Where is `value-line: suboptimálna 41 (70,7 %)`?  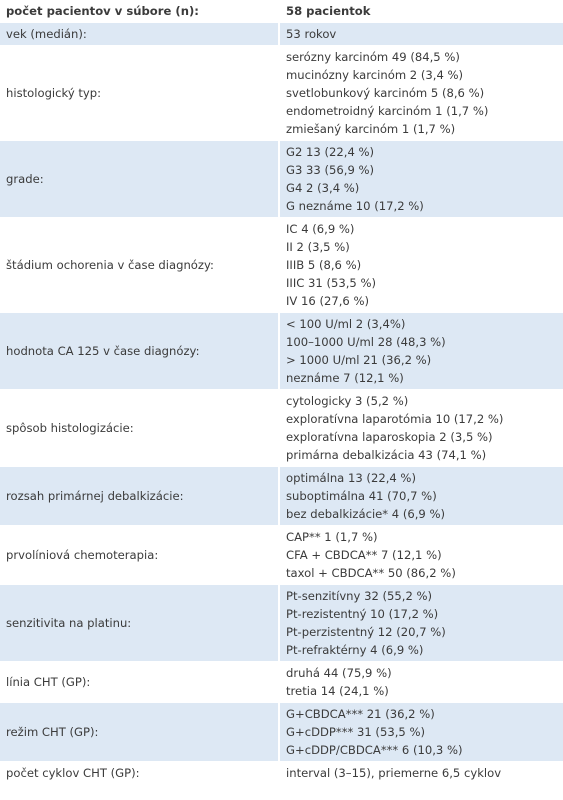 value-line: suboptimálna 41 (70,7 %) is located at coordinates (361, 496).